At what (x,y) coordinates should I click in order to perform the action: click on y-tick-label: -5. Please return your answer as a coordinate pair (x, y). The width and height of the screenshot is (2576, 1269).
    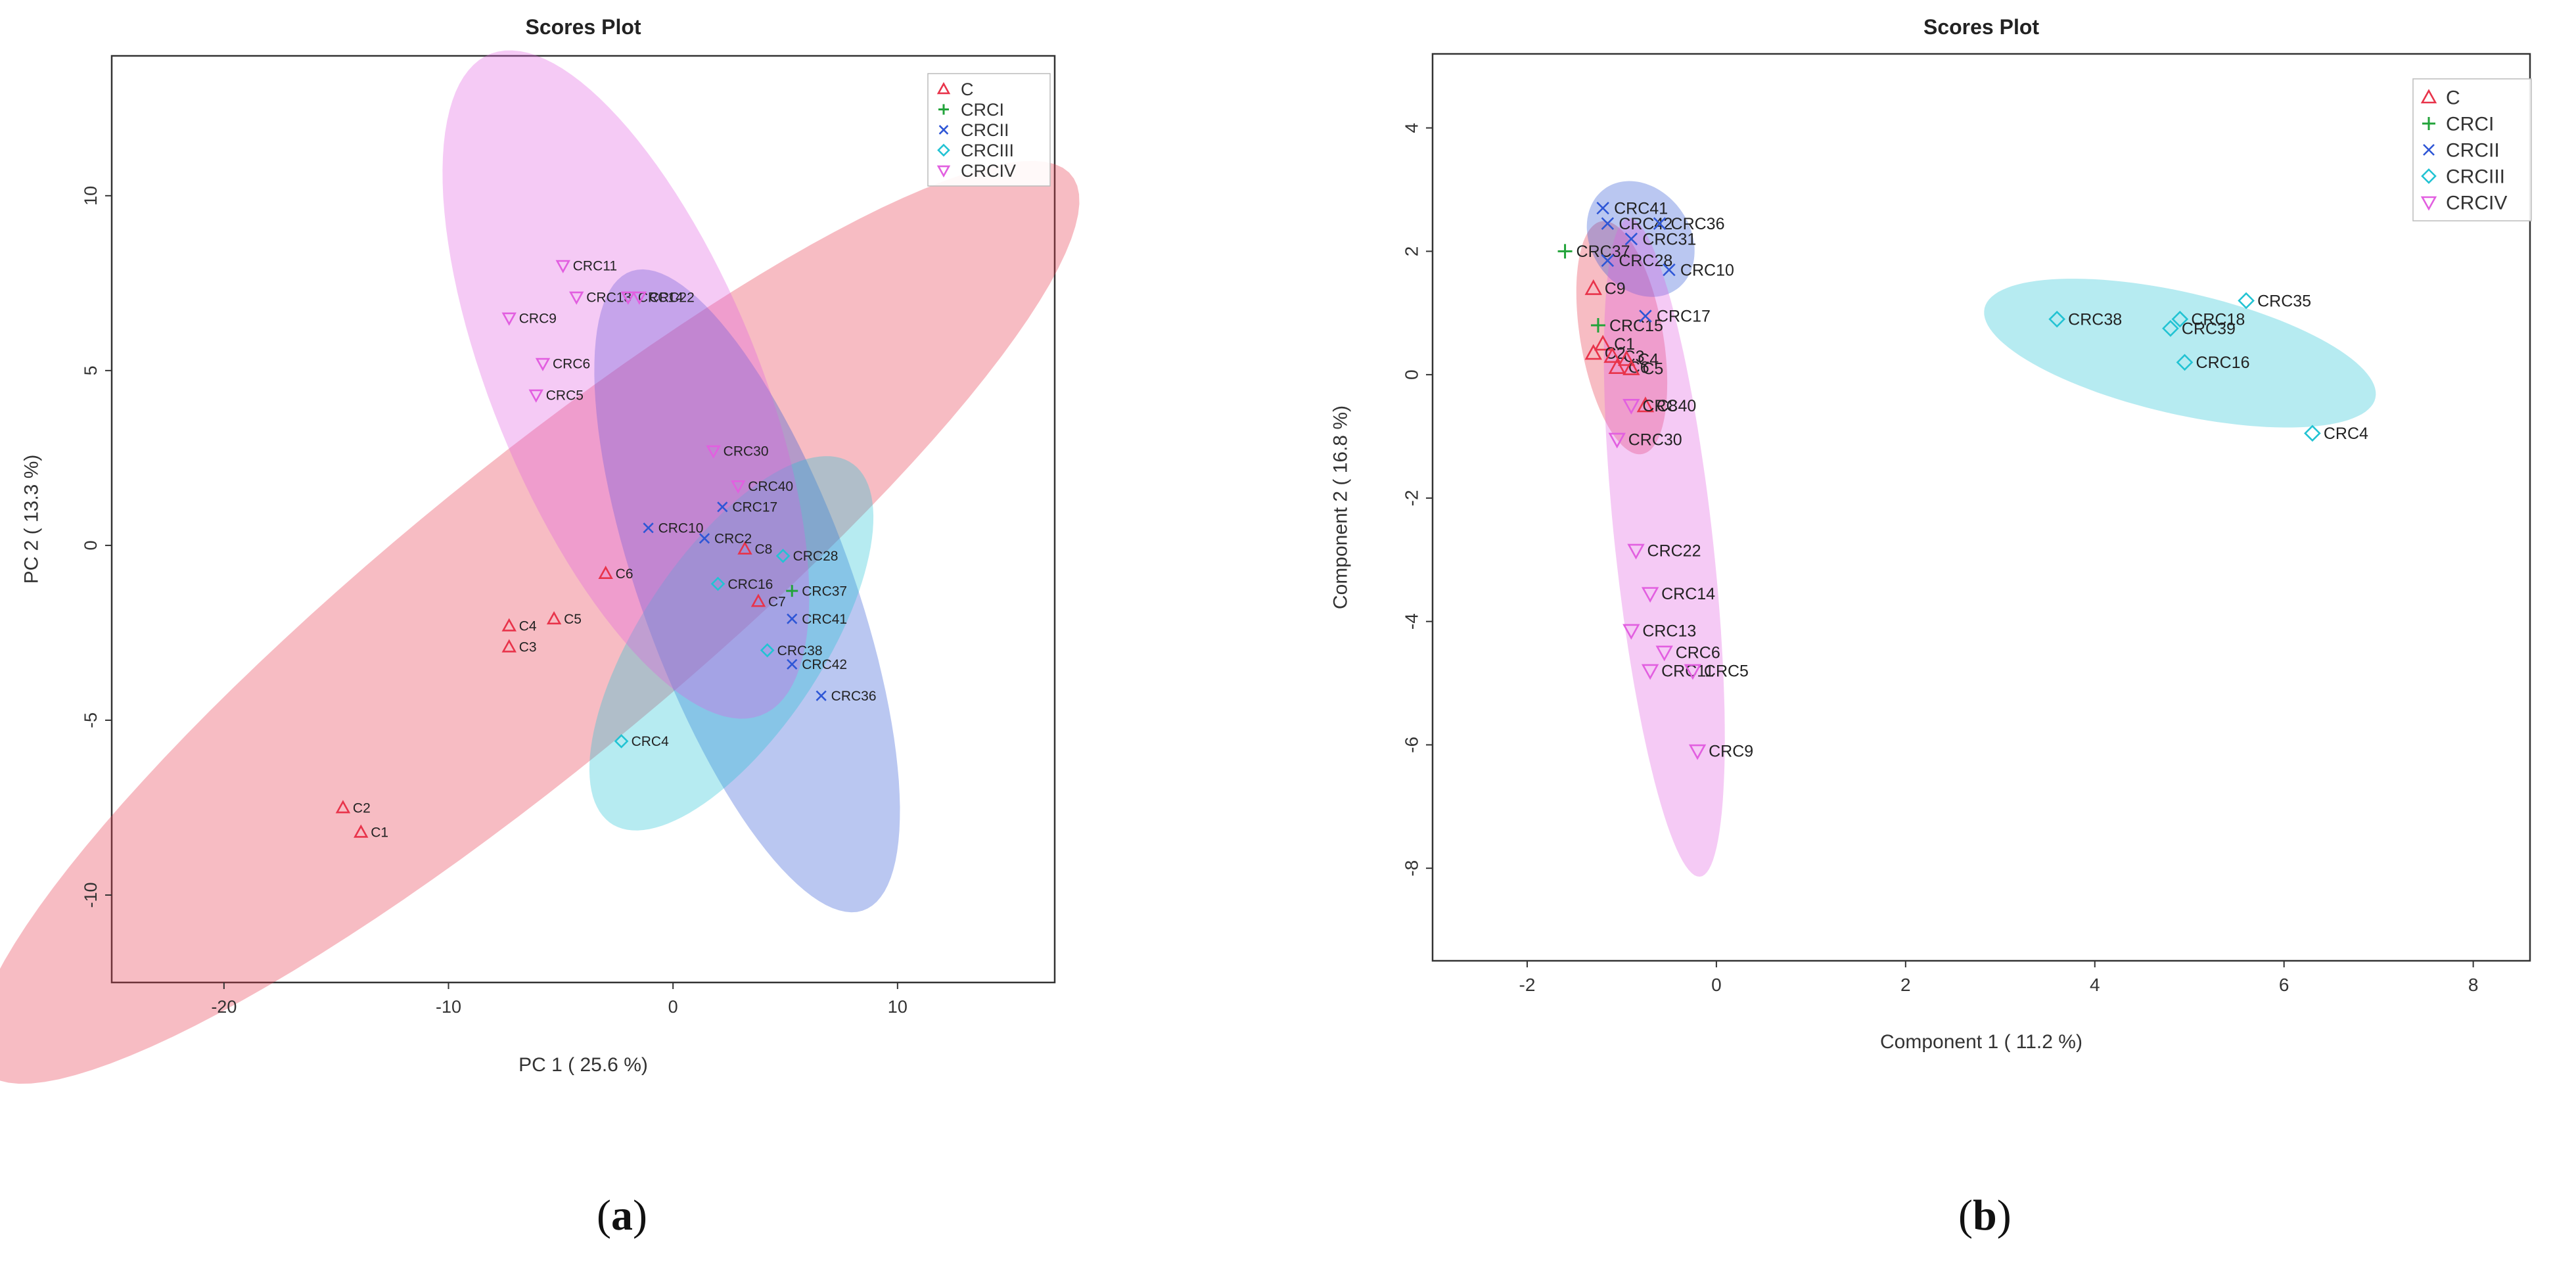
    Looking at the image, I should click on (91, 720).